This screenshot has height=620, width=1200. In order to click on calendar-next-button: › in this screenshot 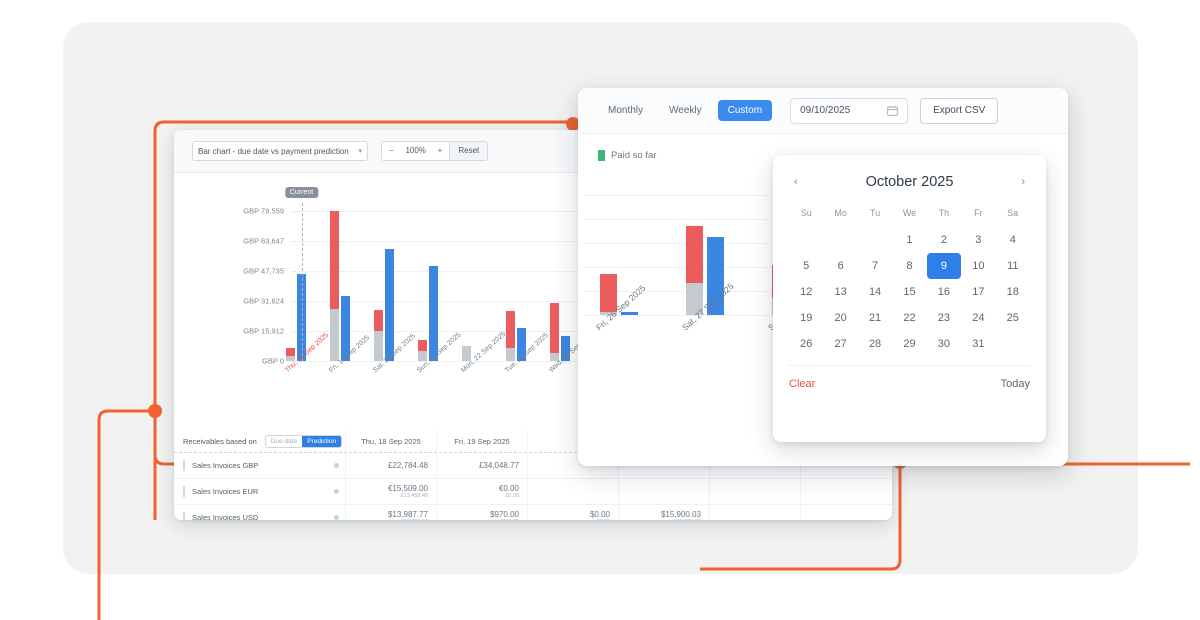, I will do `click(1023, 182)`.